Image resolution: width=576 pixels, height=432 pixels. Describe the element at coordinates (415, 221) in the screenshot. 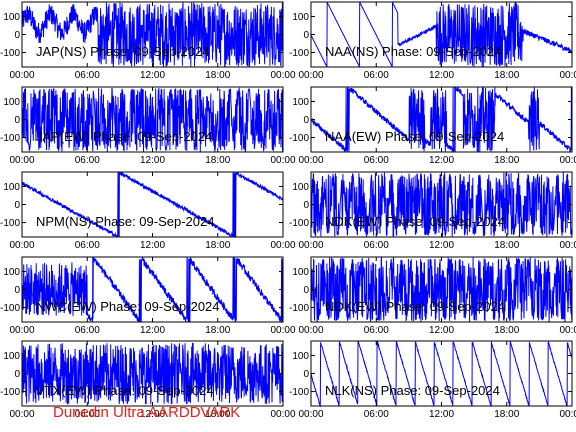

I see `chart-title-6: NDK(EW) Phase: 09-Sep-2024` at that location.